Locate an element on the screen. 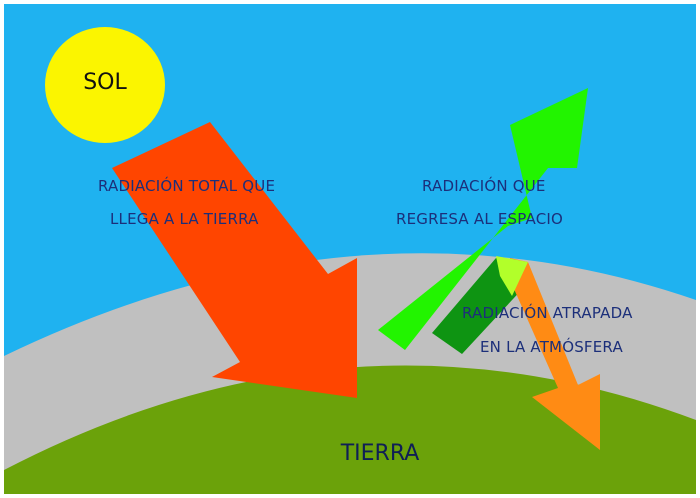  escaping-label-line1: RADIACIÓN QUE is located at coordinates (484, 186).